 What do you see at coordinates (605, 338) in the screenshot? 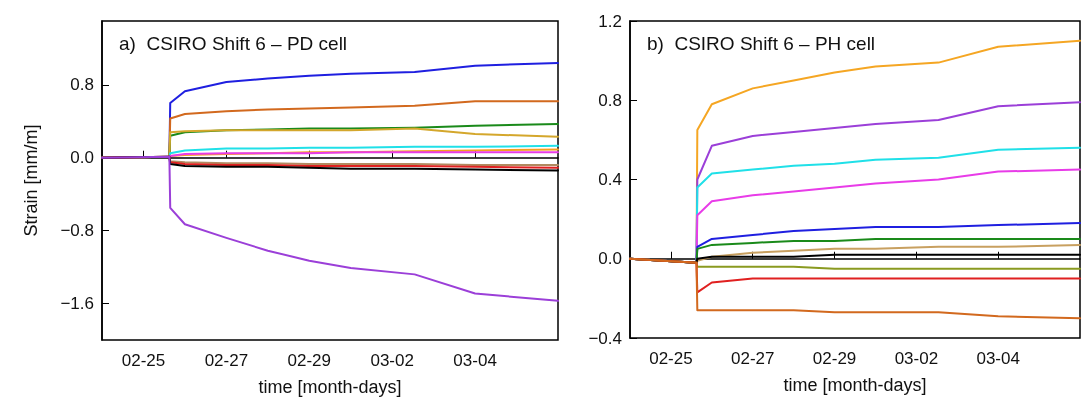
I see `y-tick-label: −0.4` at bounding box center [605, 338].